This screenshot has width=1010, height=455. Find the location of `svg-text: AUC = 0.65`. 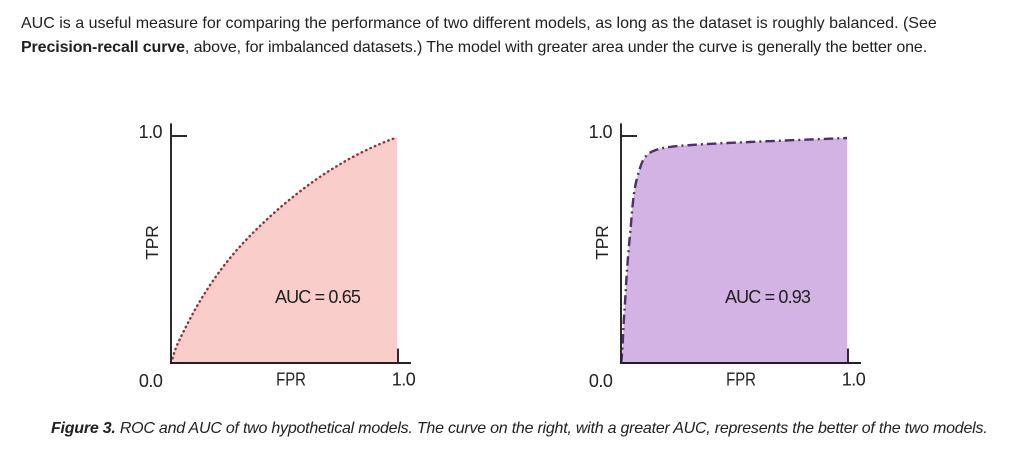

svg-text: AUC = 0.65 is located at coordinates (318, 297).